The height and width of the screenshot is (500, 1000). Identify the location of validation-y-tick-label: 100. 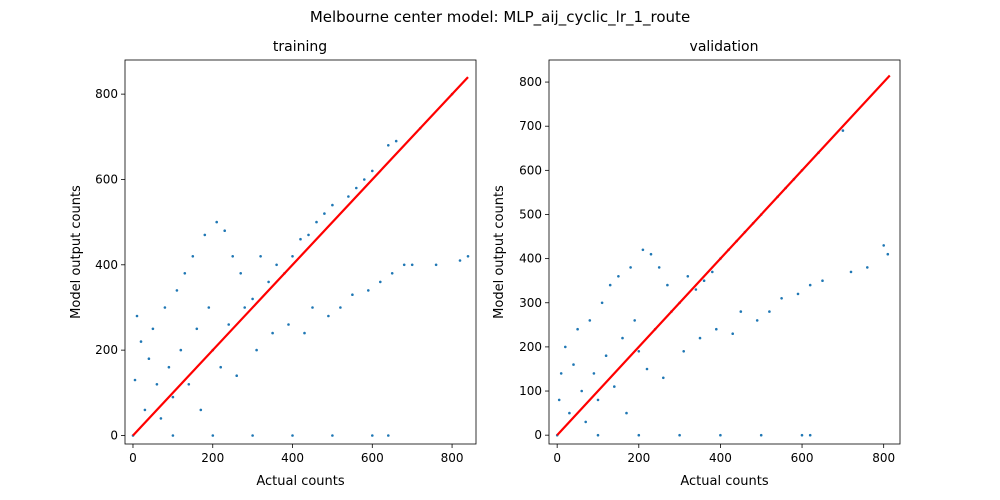
(530, 391).